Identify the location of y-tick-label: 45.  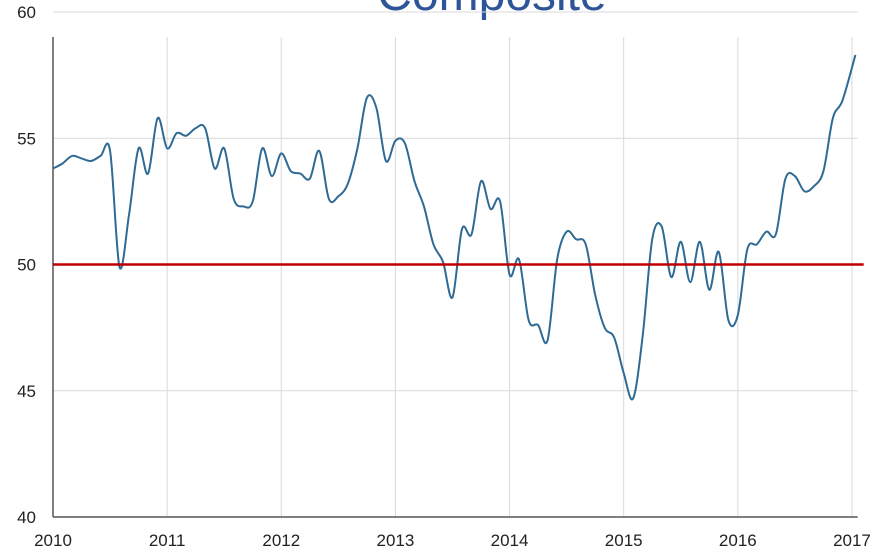
(26, 391).